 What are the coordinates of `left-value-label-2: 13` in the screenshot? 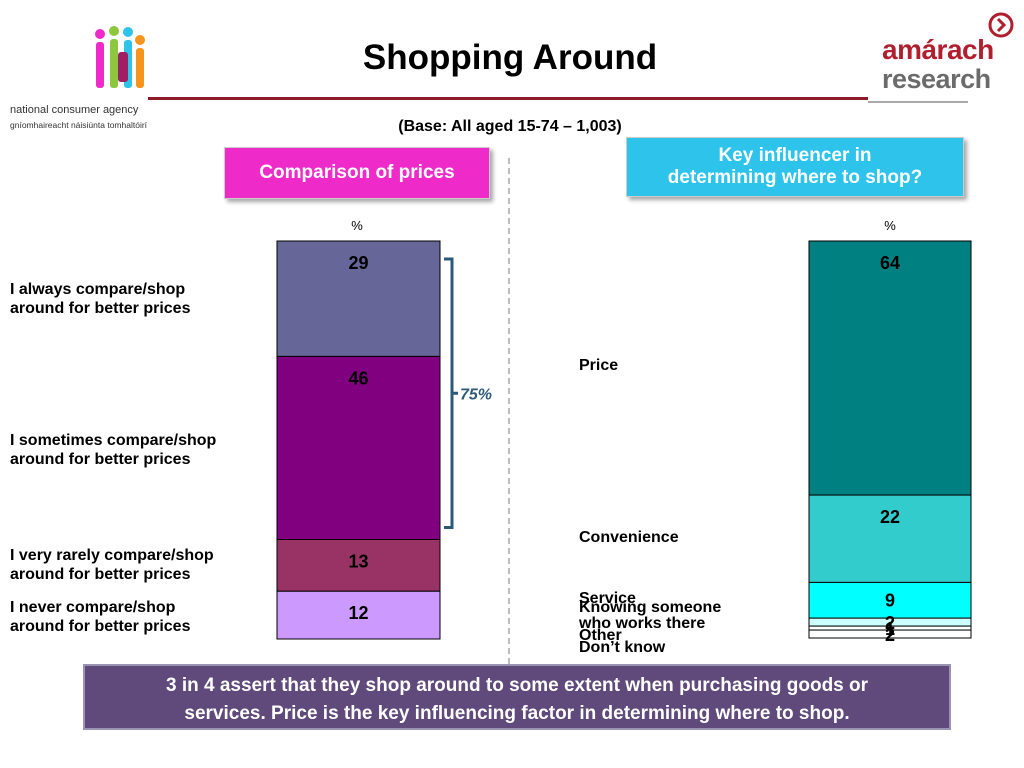 It's located at (358, 562).